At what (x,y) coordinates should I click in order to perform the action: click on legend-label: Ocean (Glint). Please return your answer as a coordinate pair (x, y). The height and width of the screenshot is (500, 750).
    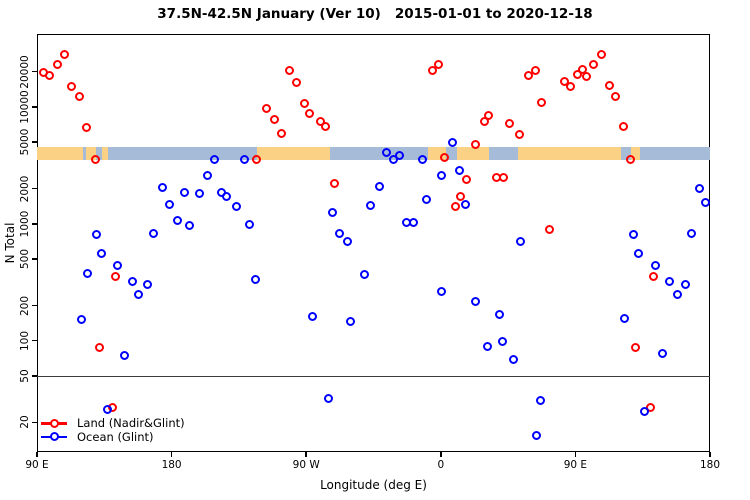
    Looking at the image, I should click on (115, 436).